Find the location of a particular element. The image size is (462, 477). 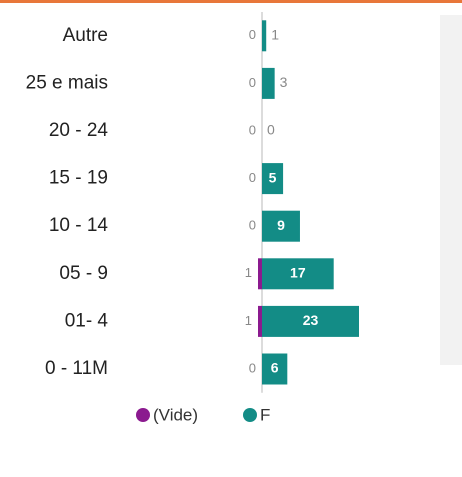

category-label: 10 - 14 is located at coordinates (79, 225).